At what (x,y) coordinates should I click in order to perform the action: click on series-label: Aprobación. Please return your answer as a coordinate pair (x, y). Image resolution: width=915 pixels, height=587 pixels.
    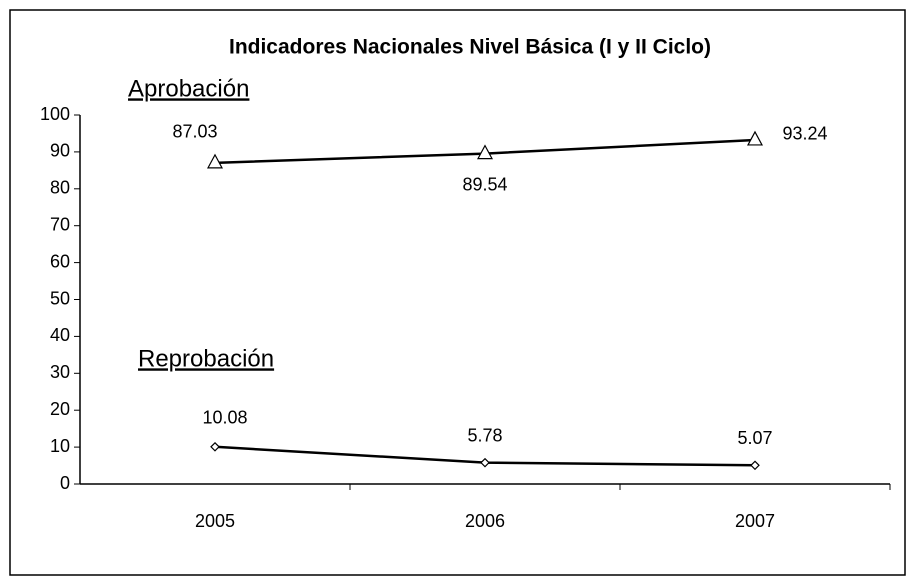
    Looking at the image, I should click on (188, 88).